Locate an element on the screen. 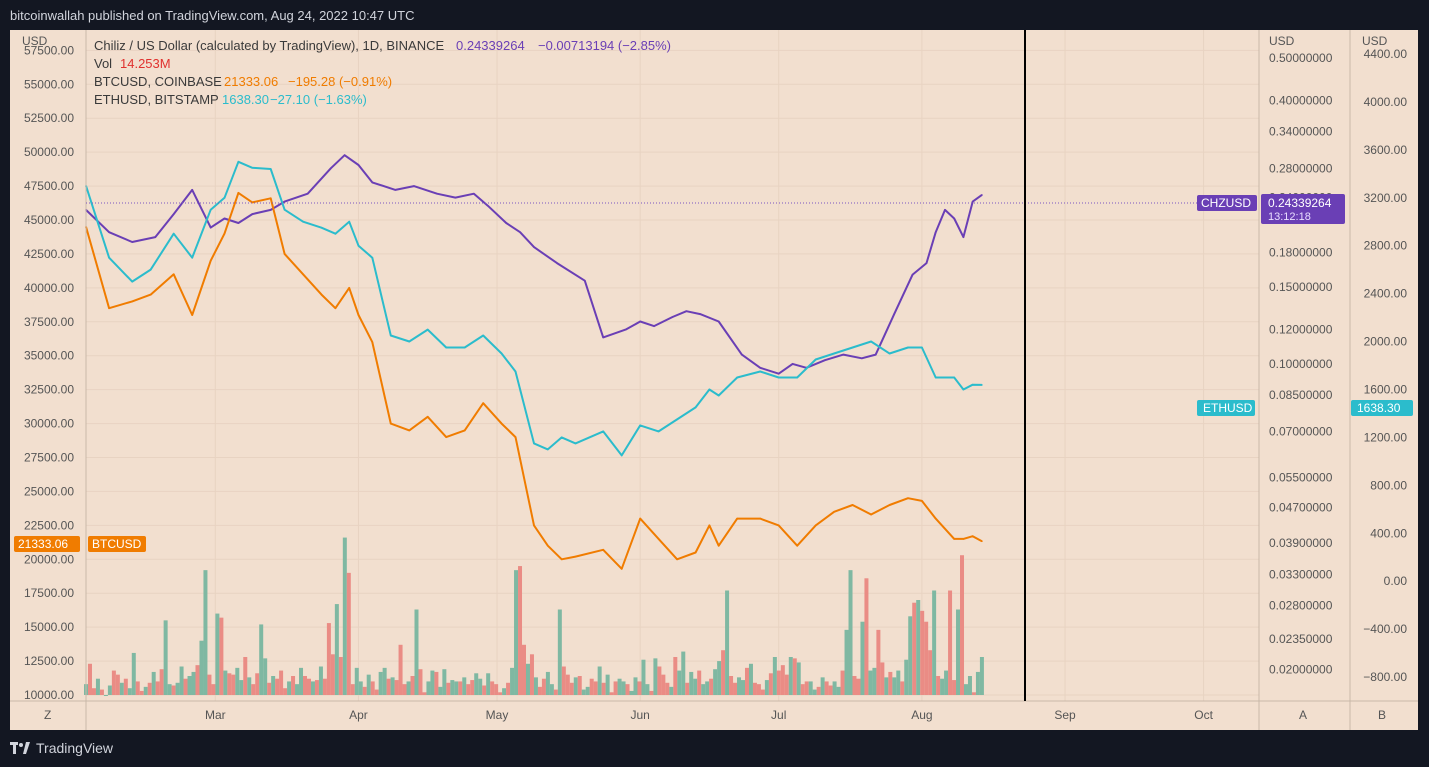 This screenshot has height=767, width=1429. right-axis-a-title: USD is located at coordinates (1282, 41).